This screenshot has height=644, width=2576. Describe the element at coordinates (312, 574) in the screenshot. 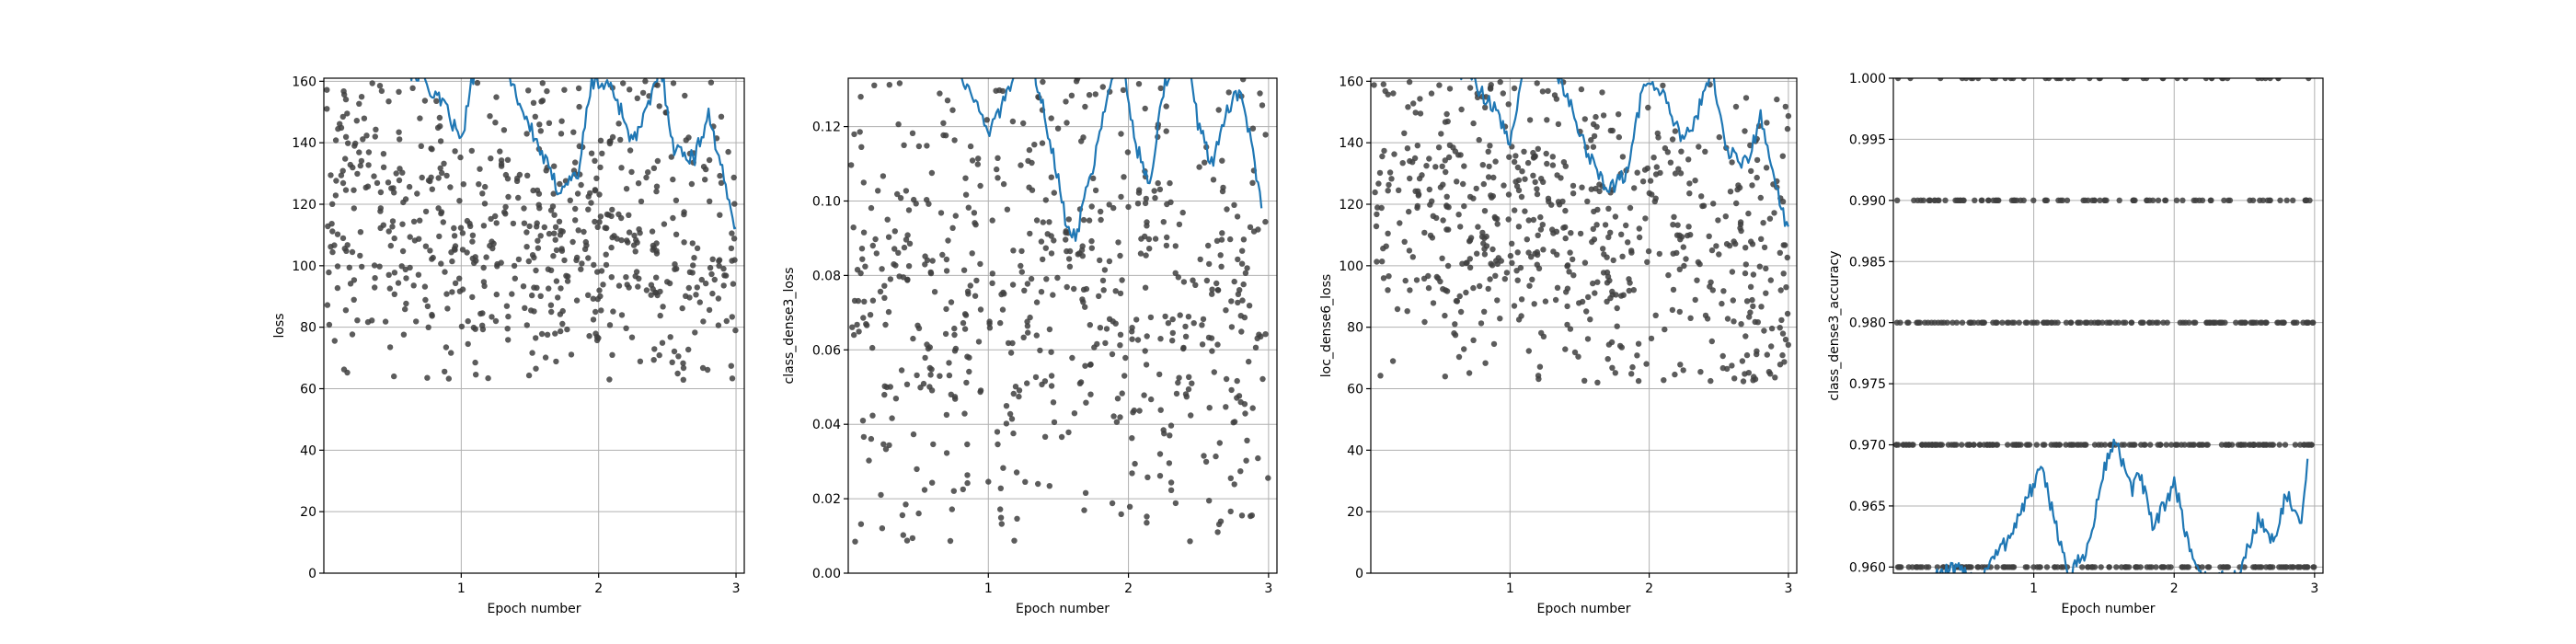

I see `y-tick-label: 0` at that location.